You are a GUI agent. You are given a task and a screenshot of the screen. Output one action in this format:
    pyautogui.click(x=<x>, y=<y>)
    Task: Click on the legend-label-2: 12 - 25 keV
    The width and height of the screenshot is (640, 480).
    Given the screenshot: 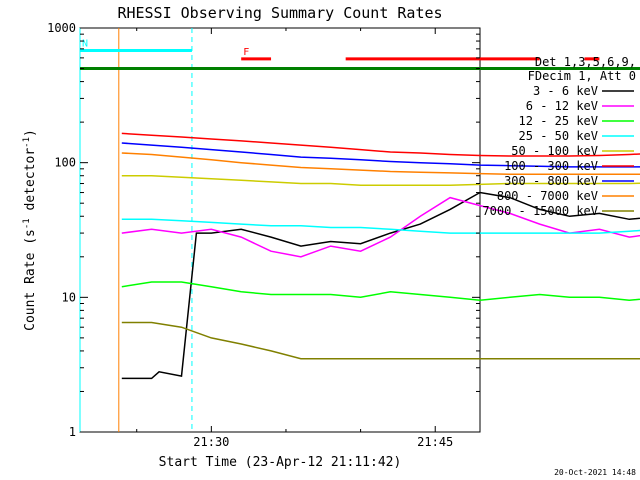 What is the action you would take?
    pyautogui.click(x=558, y=121)
    